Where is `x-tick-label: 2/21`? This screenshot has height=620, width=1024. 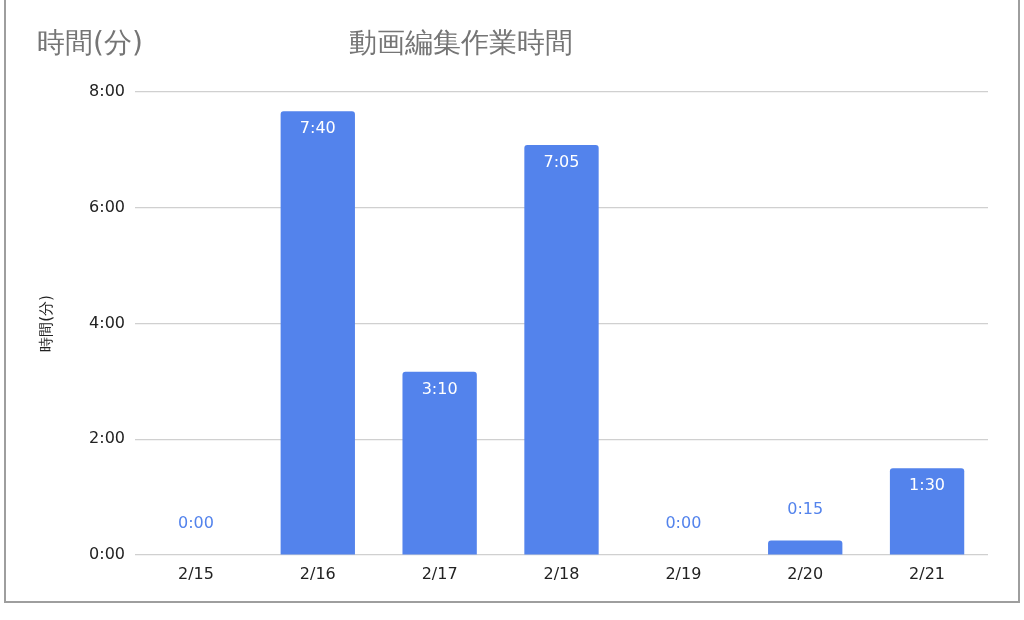
x-tick-label: 2/21 is located at coordinates (927, 573).